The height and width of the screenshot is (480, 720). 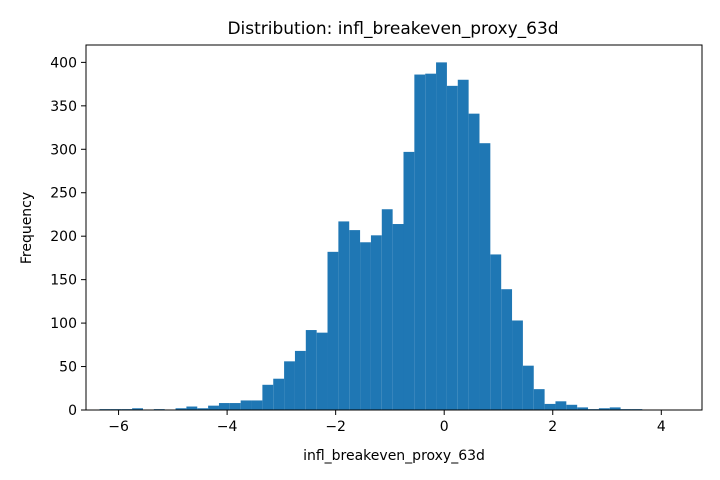 What do you see at coordinates (335, 427) in the screenshot?
I see `x-tick-label: −2` at bounding box center [335, 427].